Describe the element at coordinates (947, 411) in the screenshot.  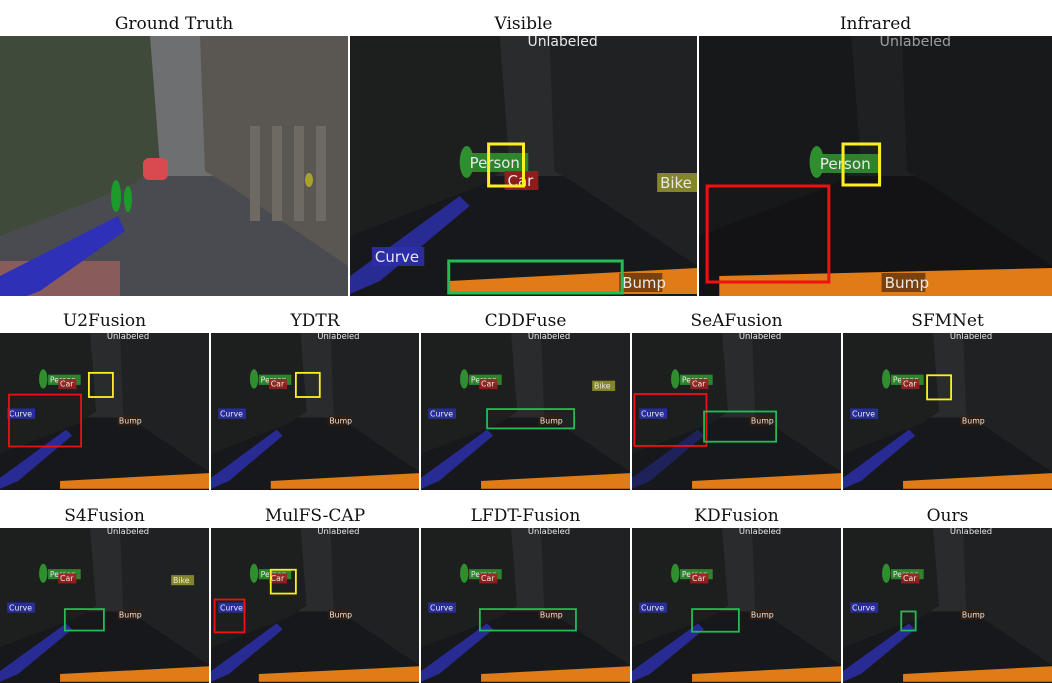
I see `panel-sfmnet: UnlabeledPersonCarCurveBump` at that location.